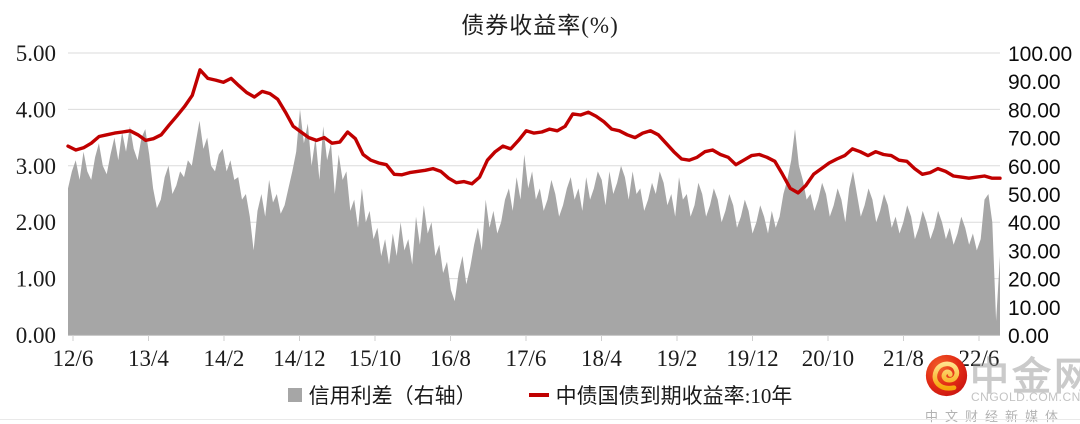 The height and width of the screenshot is (424, 1080). Describe the element at coordinates (36, 53) in the screenshot. I see `y-left-tick-label: 5.00` at that location.